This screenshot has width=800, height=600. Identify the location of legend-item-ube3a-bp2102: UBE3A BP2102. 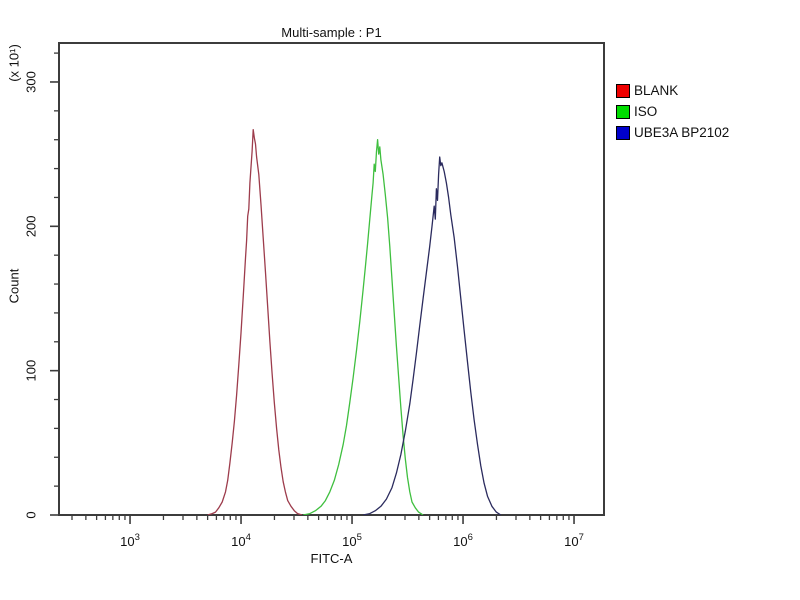
(672, 132).